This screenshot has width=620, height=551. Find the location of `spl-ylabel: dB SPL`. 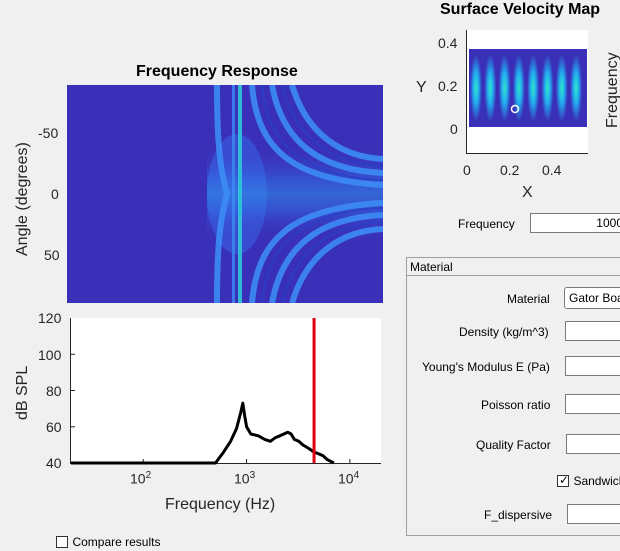

spl-ylabel: dB SPL is located at coordinates (22, 392).